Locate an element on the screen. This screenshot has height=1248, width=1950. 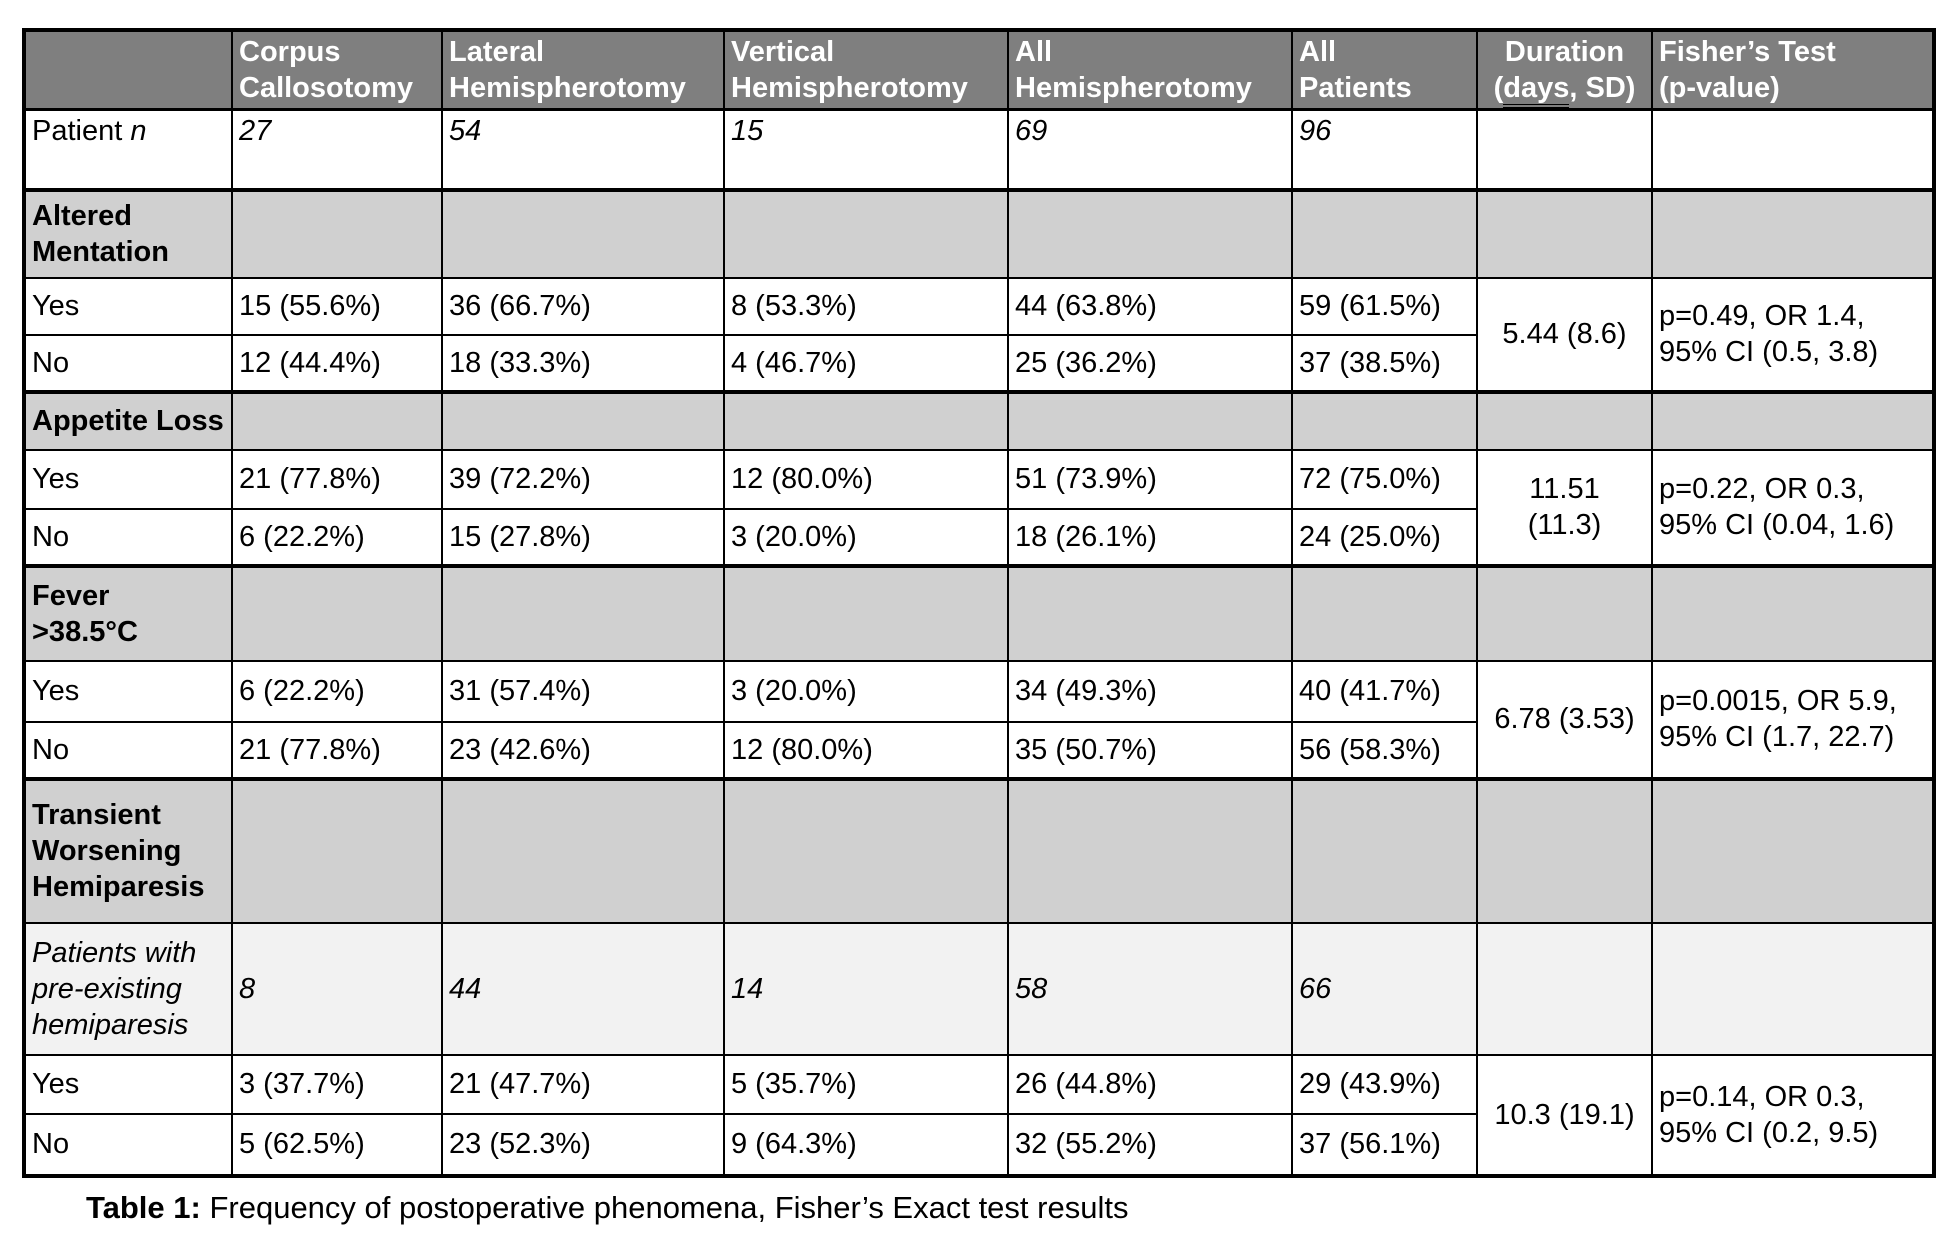
value-cell: 15 (55.6%) is located at coordinates (337, 306).